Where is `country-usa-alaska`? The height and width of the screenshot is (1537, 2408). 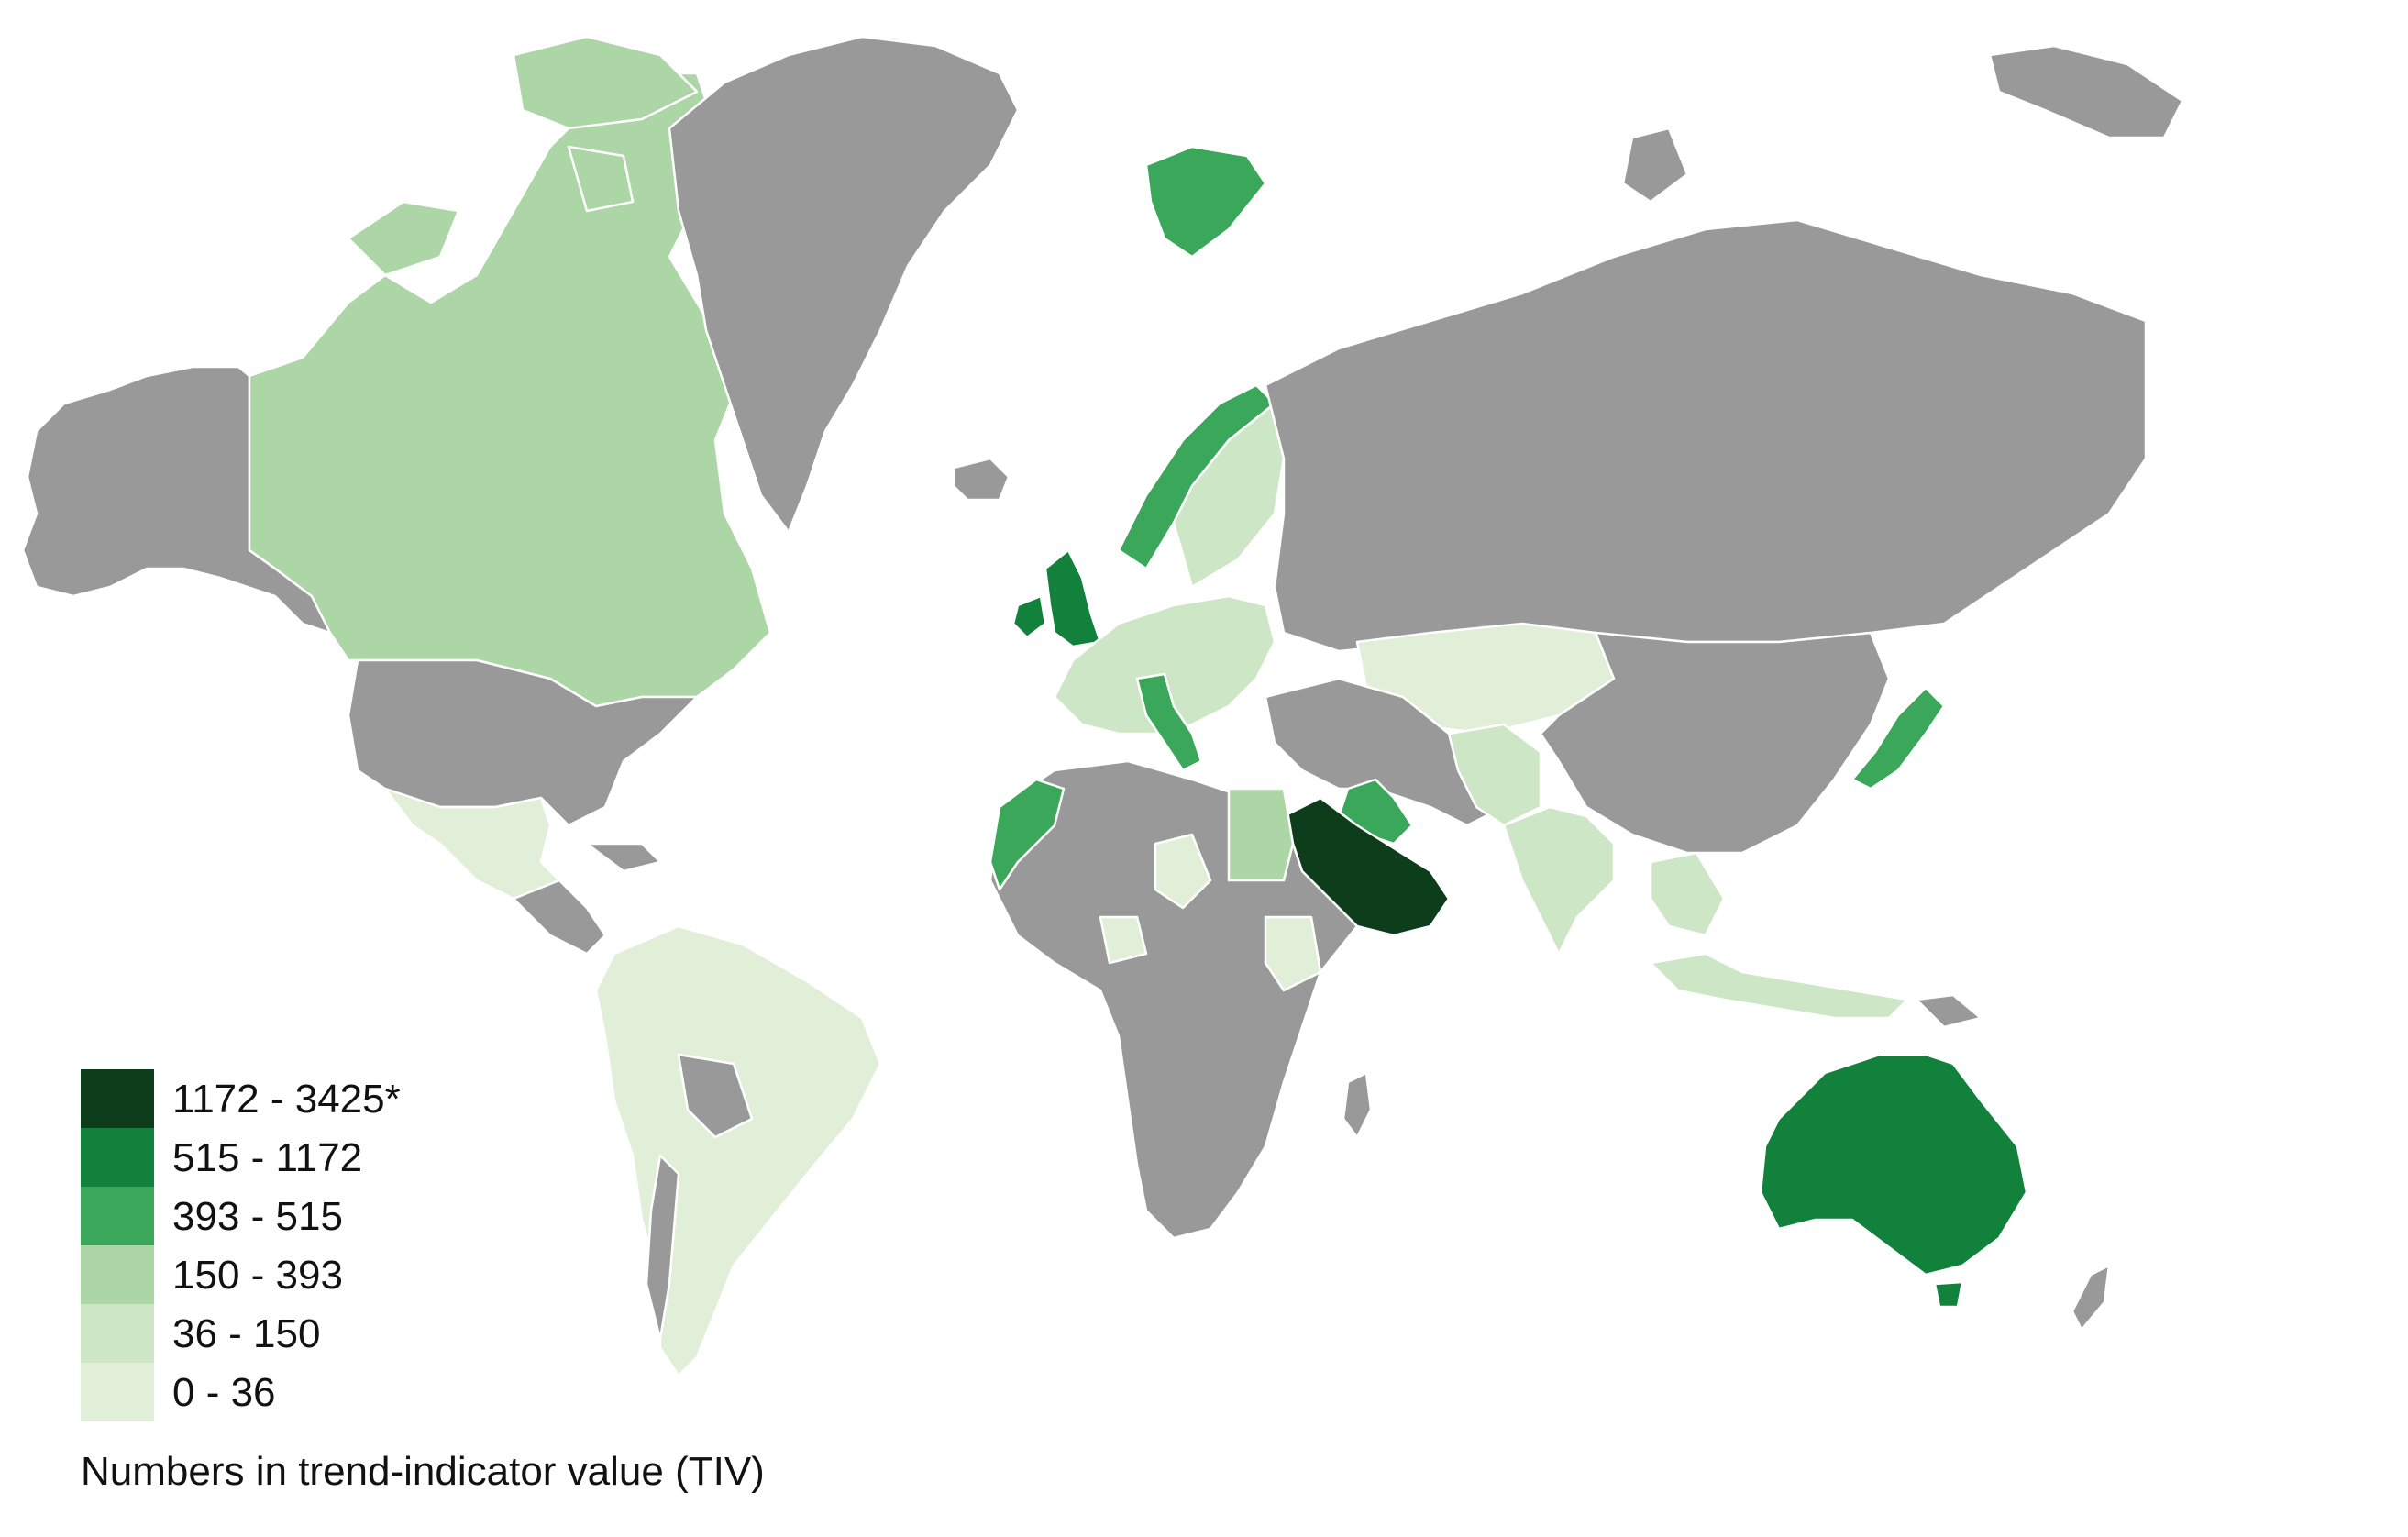
country-usa-alaska is located at coordinates (176, 500).